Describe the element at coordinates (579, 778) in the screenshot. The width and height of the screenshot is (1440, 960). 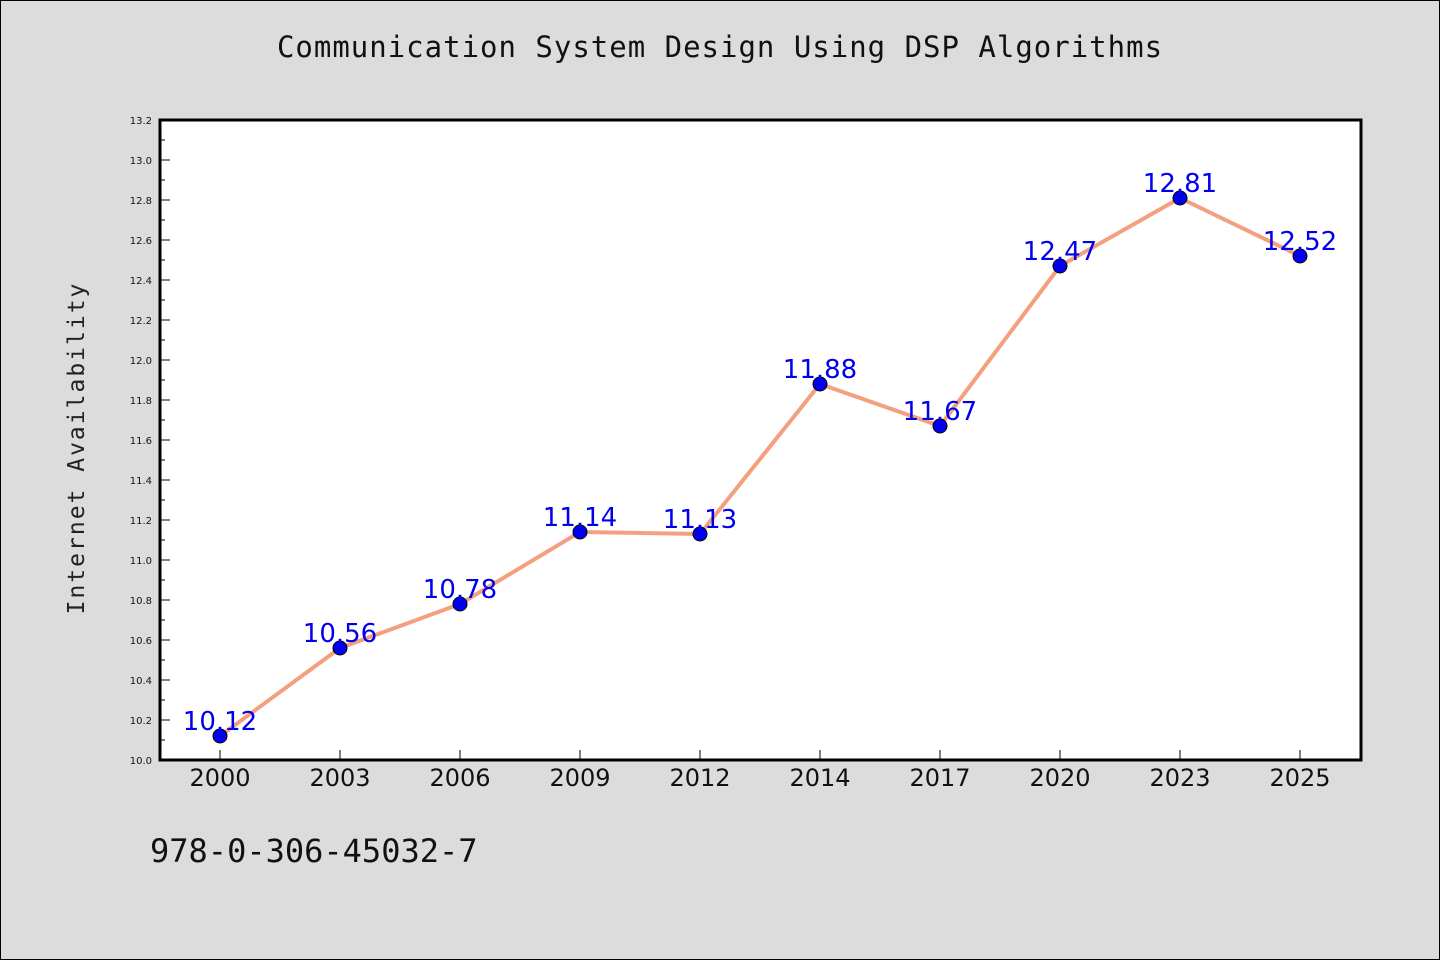
I see `x-tick-label: 2009` at that location.